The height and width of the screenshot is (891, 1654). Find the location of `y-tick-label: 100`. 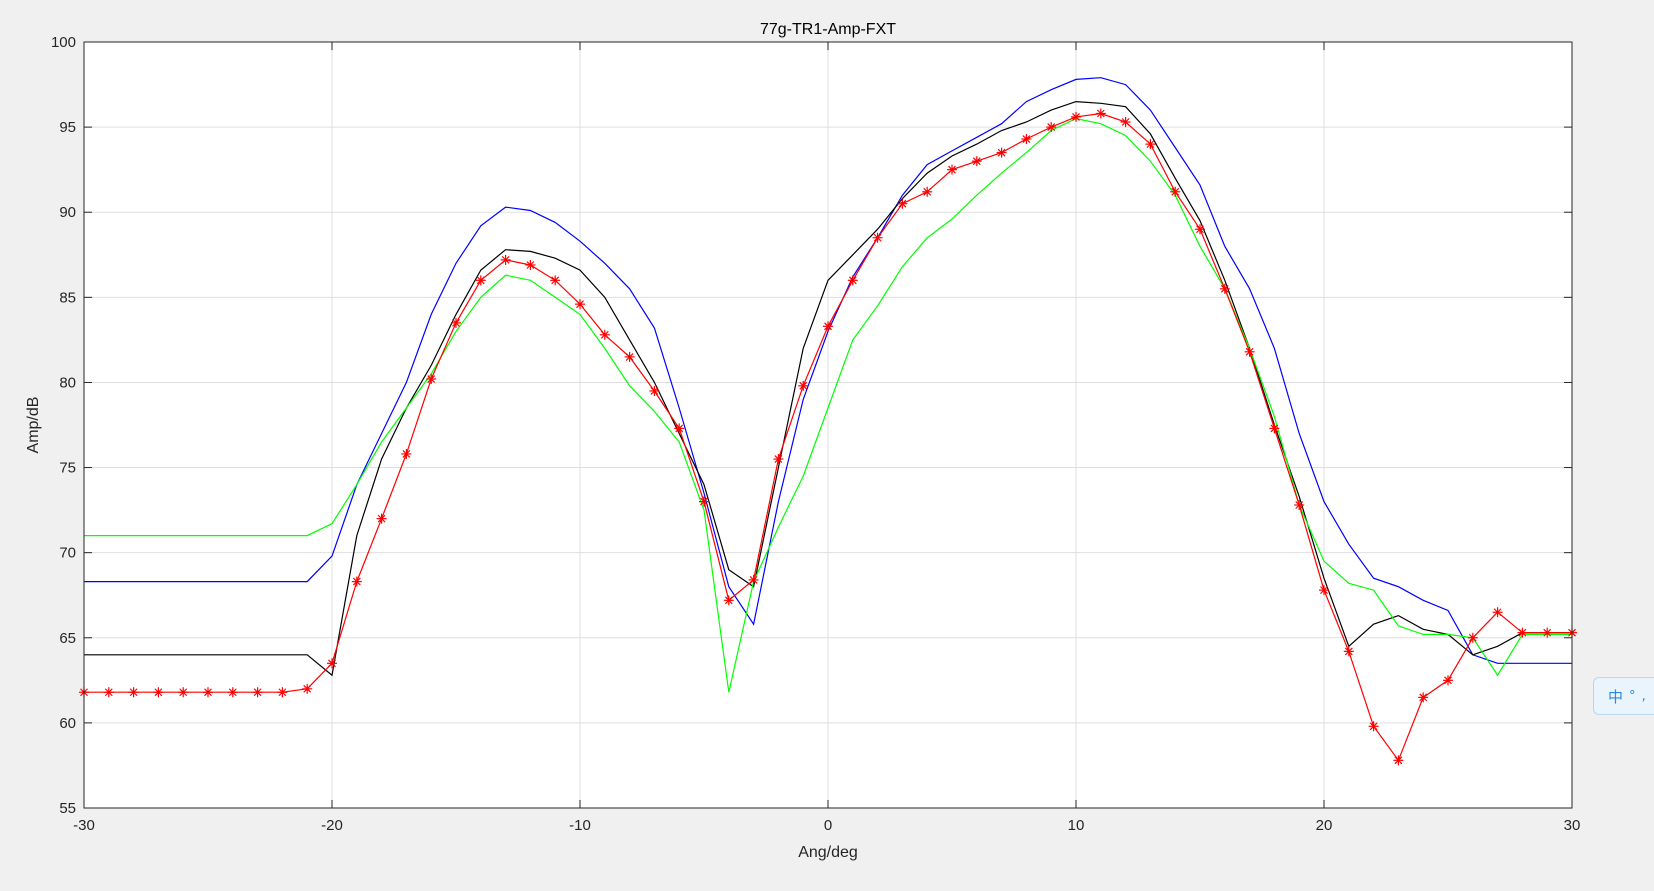

y-tick-label: 100 is located at coordinates (63, 42).